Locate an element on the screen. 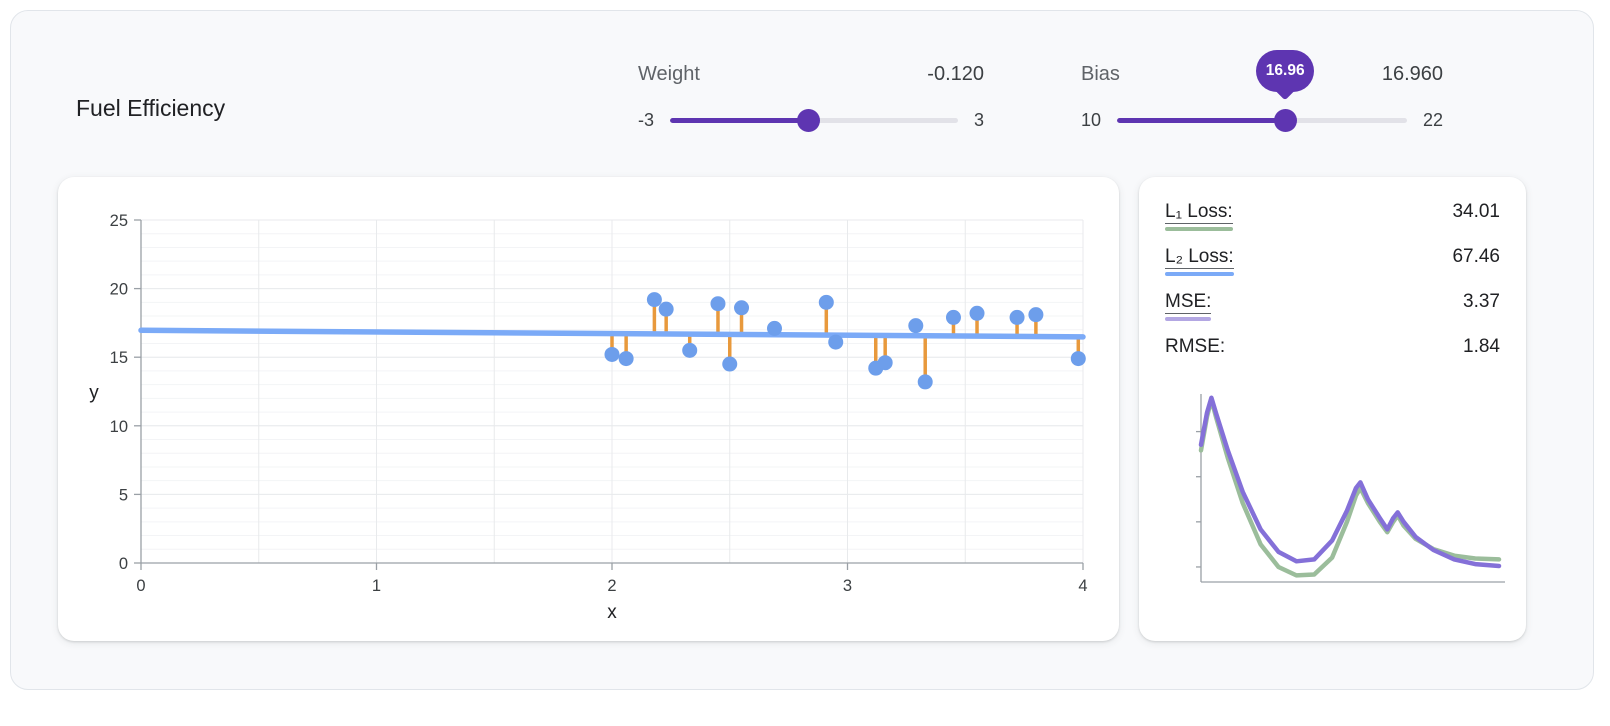 This screenshot has height=726, width=1610. page-title: Fuel Efficiency is located at coordinates (151, 108).